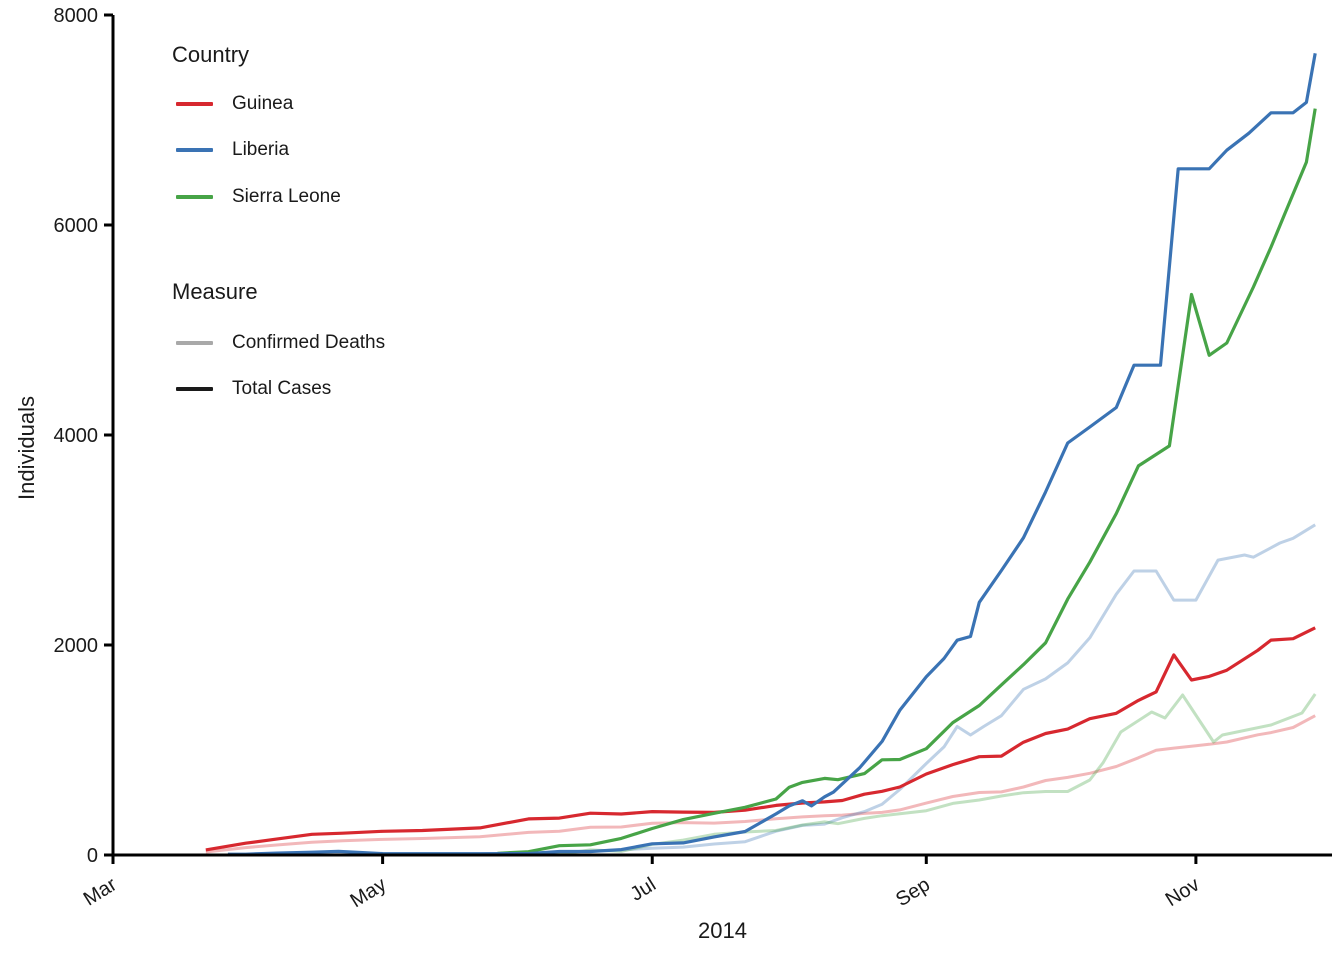 This screenshot has height=960, width=1344. I want to click on confirmed-deaths-line-swatch-icon, so click(194, 343).